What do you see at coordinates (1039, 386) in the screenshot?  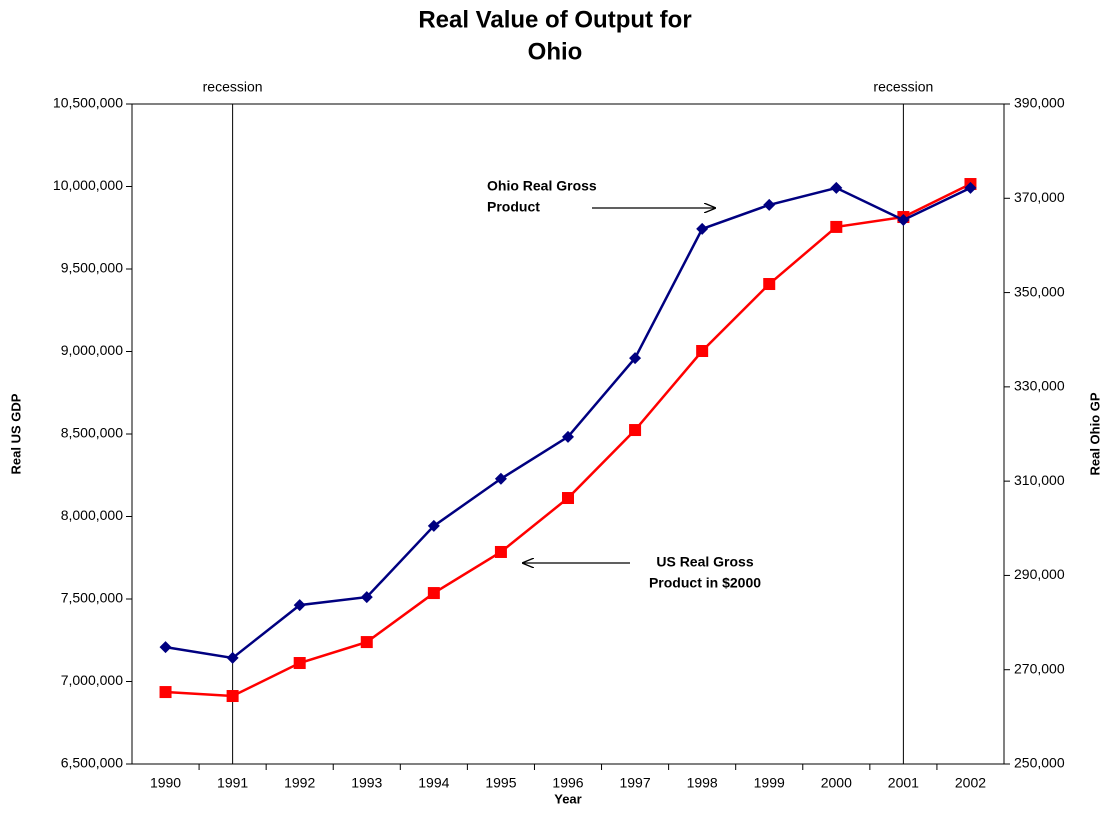 I see `y2-tick-label: 330,000` at bounding box center [1039, 386].